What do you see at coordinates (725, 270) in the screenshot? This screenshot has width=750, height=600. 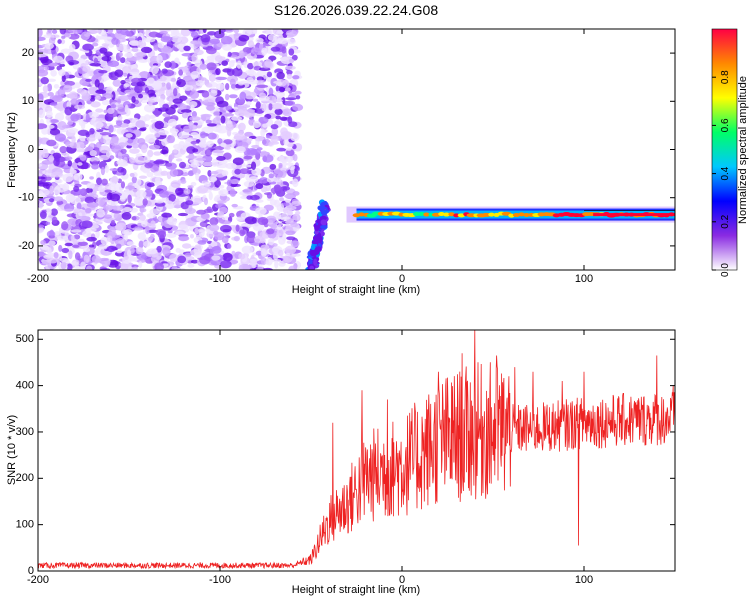 I see `colorbar-tick-label: 0.0` at bounding box center [725, 270].